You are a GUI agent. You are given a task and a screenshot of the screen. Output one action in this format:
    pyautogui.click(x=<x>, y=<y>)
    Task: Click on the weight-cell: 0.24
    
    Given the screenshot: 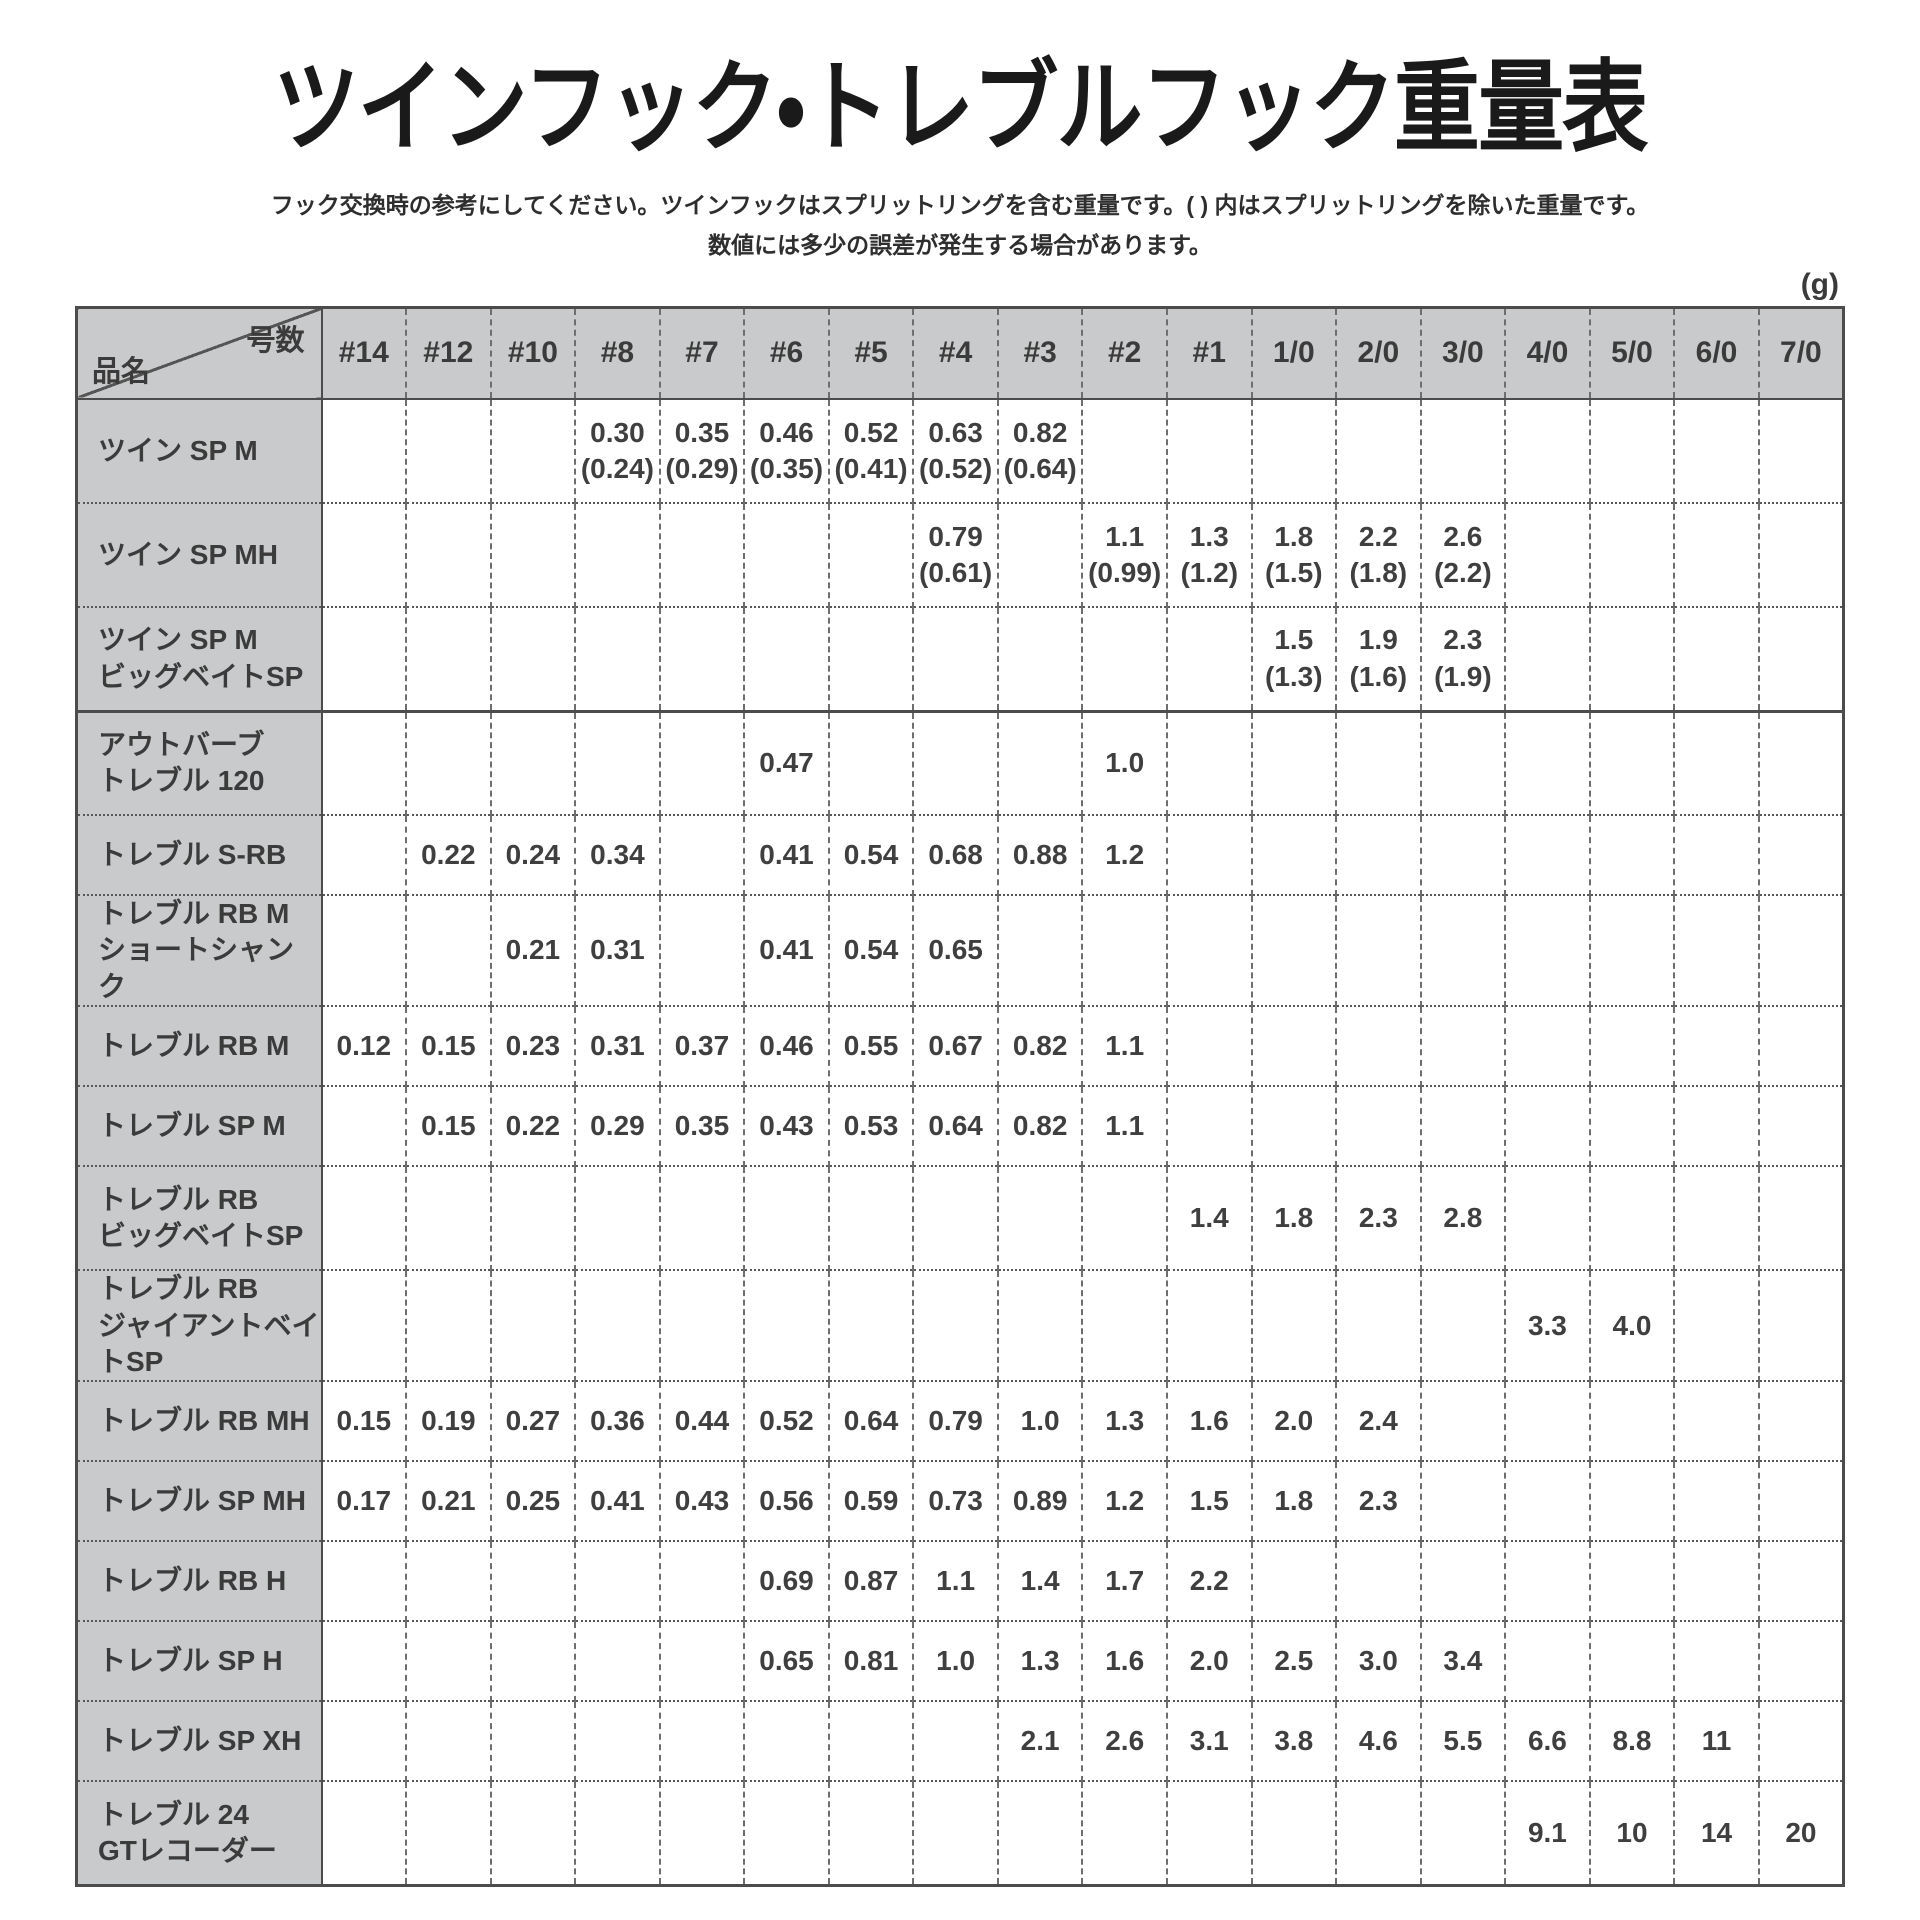 What is the action you would take?
    pyautogui.click(x=532, y=854)
    